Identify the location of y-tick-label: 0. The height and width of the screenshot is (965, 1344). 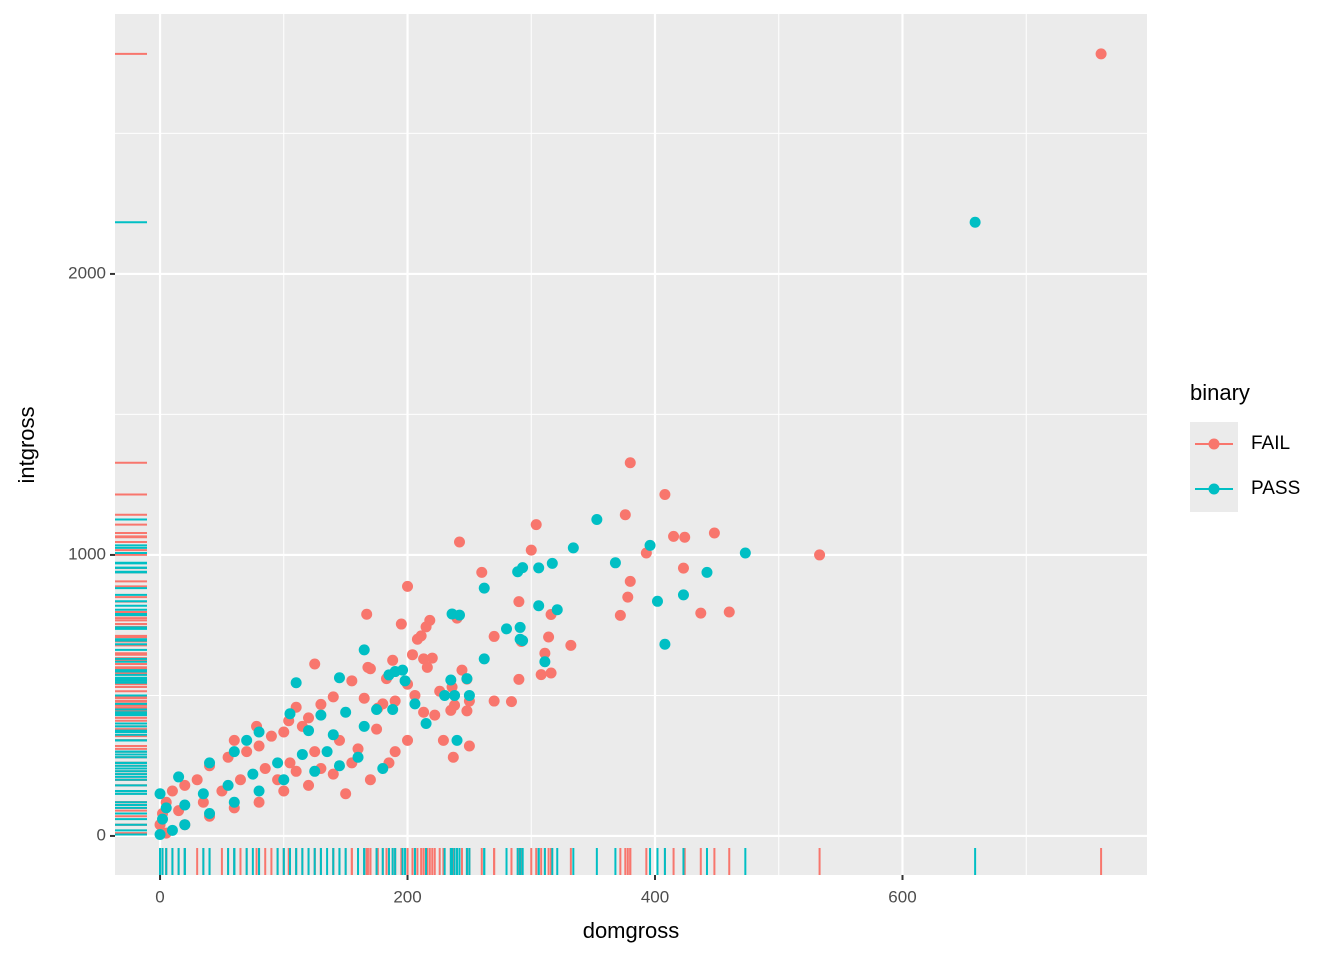
(101, 834).